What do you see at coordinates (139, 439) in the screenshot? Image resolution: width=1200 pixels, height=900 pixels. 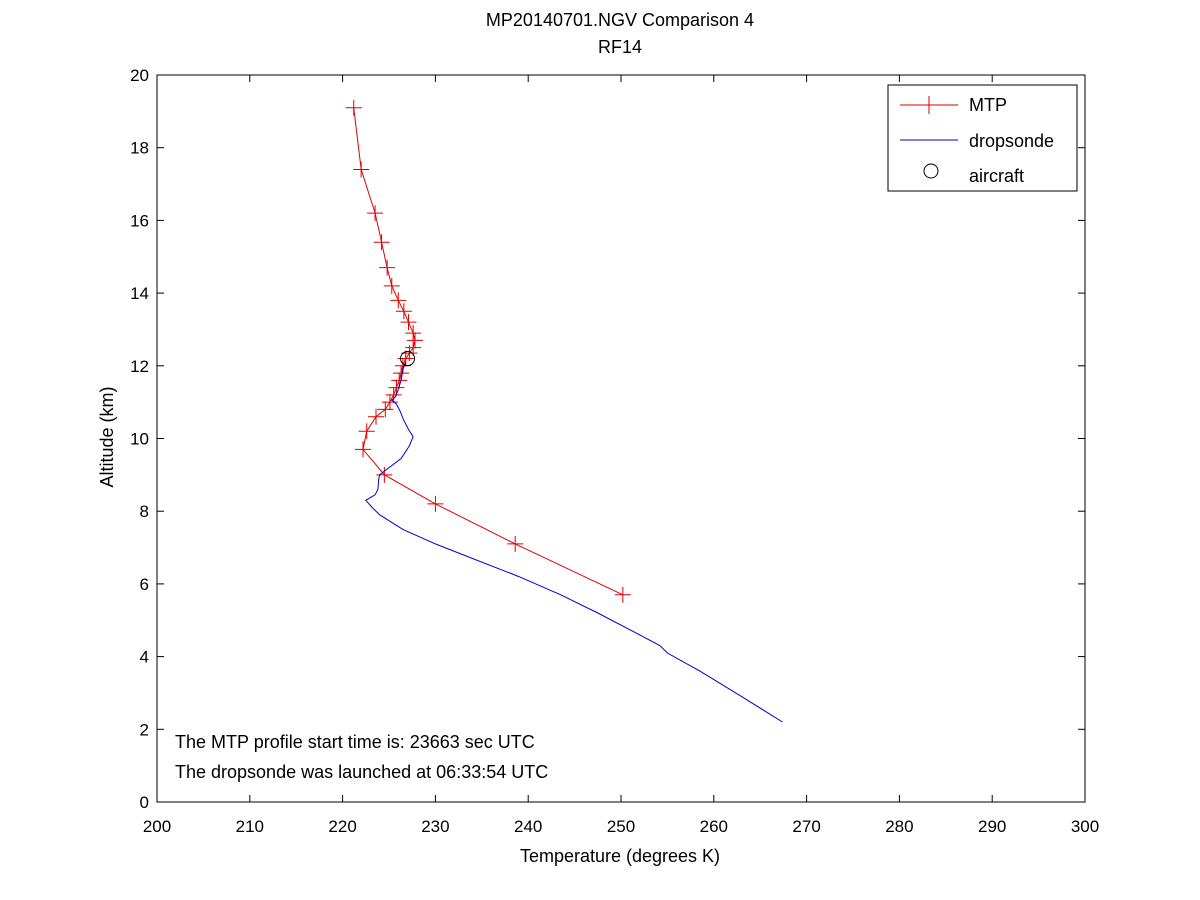 I see `y-tick-label: 10` at bounding box center [139, 439].